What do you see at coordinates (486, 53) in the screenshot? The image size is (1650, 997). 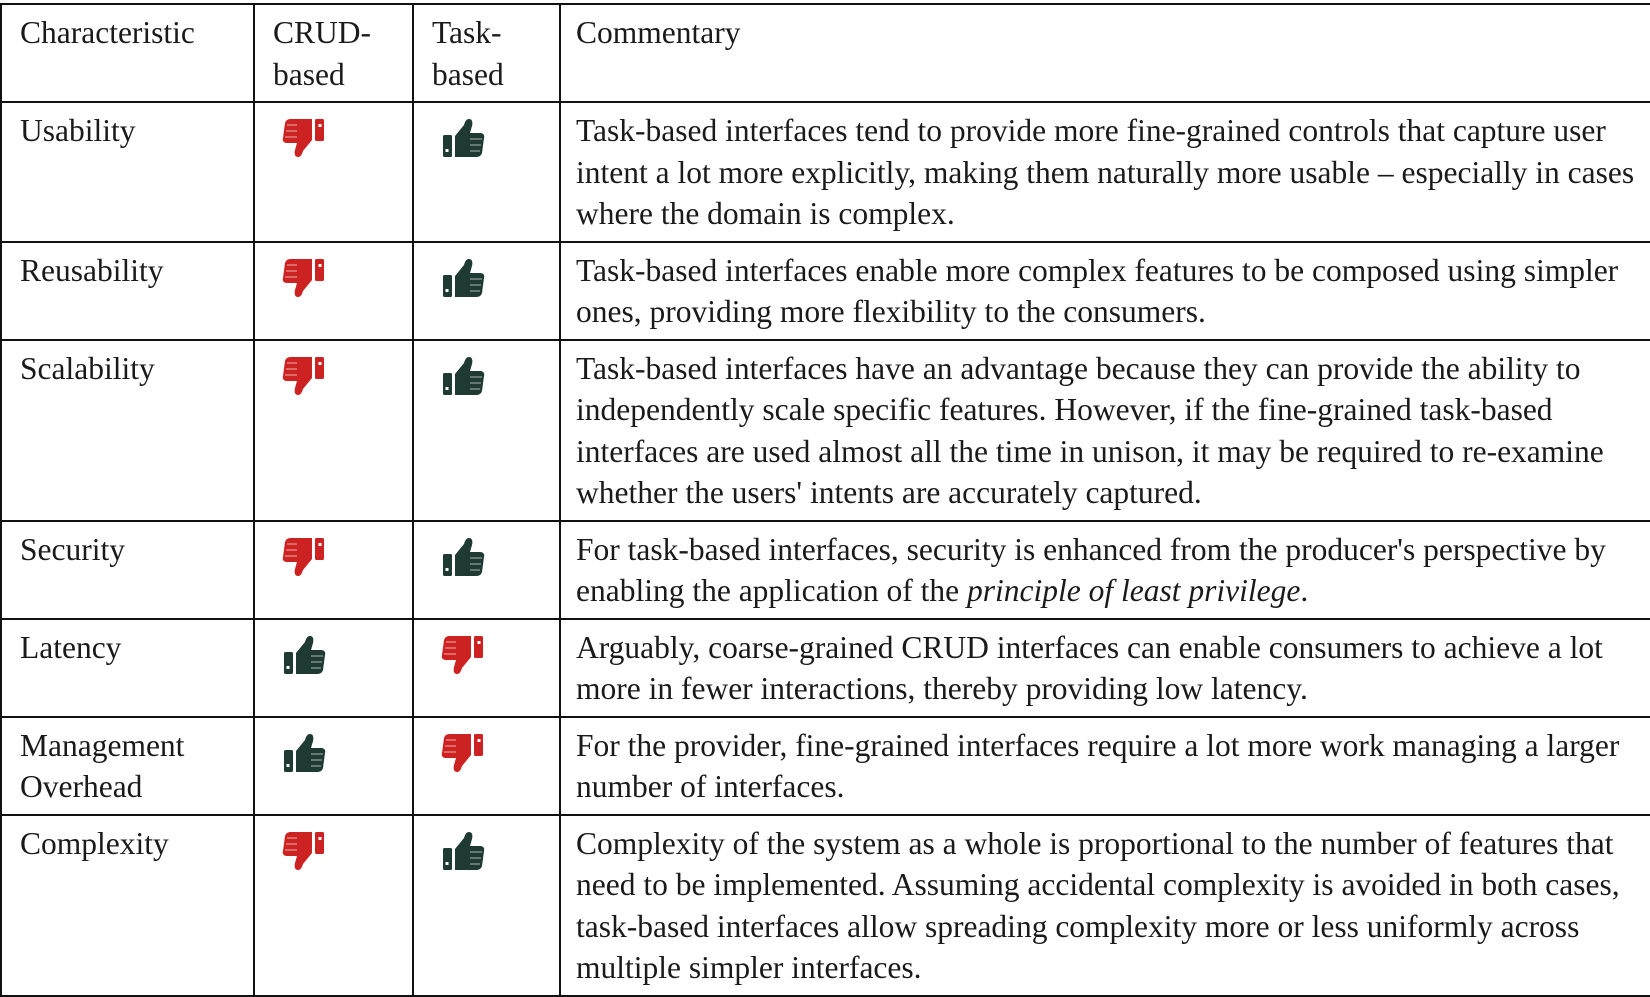 I see `header-task-based: Task- based` at bounding box center [486, 53].